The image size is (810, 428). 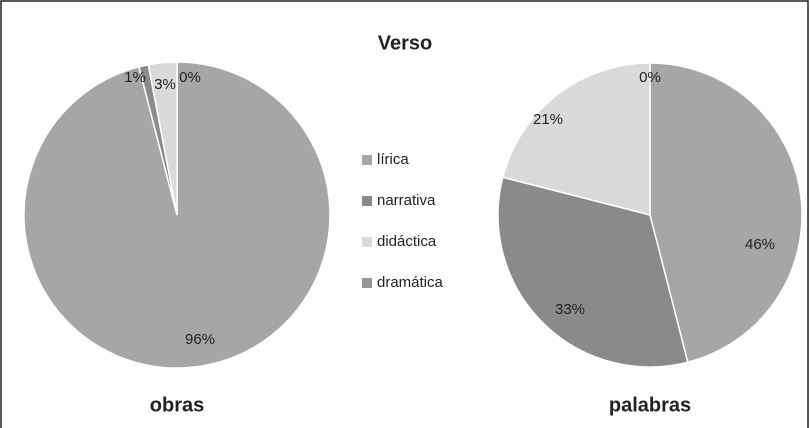 I want to click on data-label: 96%, so click(x=200, y=339).